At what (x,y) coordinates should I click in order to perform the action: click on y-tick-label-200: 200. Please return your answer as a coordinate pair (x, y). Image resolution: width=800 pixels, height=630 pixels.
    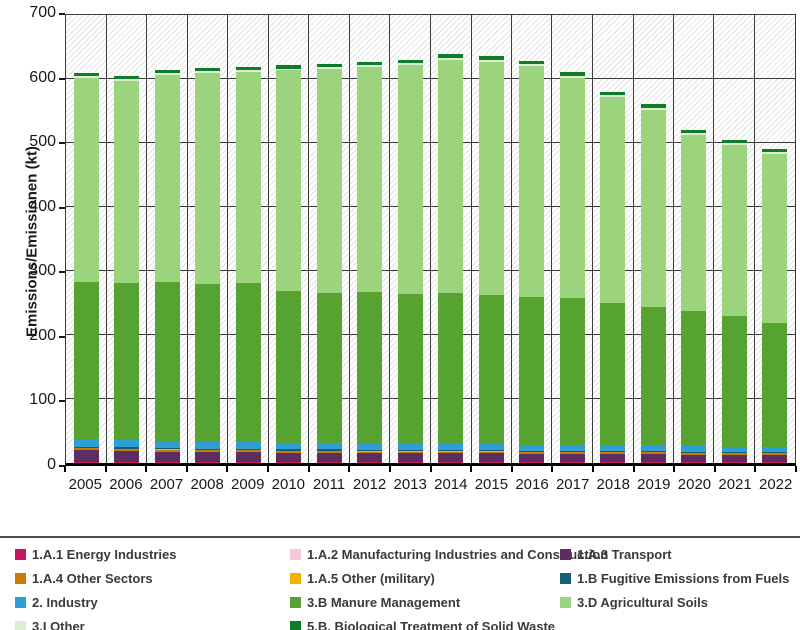
    Looking at the image, I should click on (42, 335).